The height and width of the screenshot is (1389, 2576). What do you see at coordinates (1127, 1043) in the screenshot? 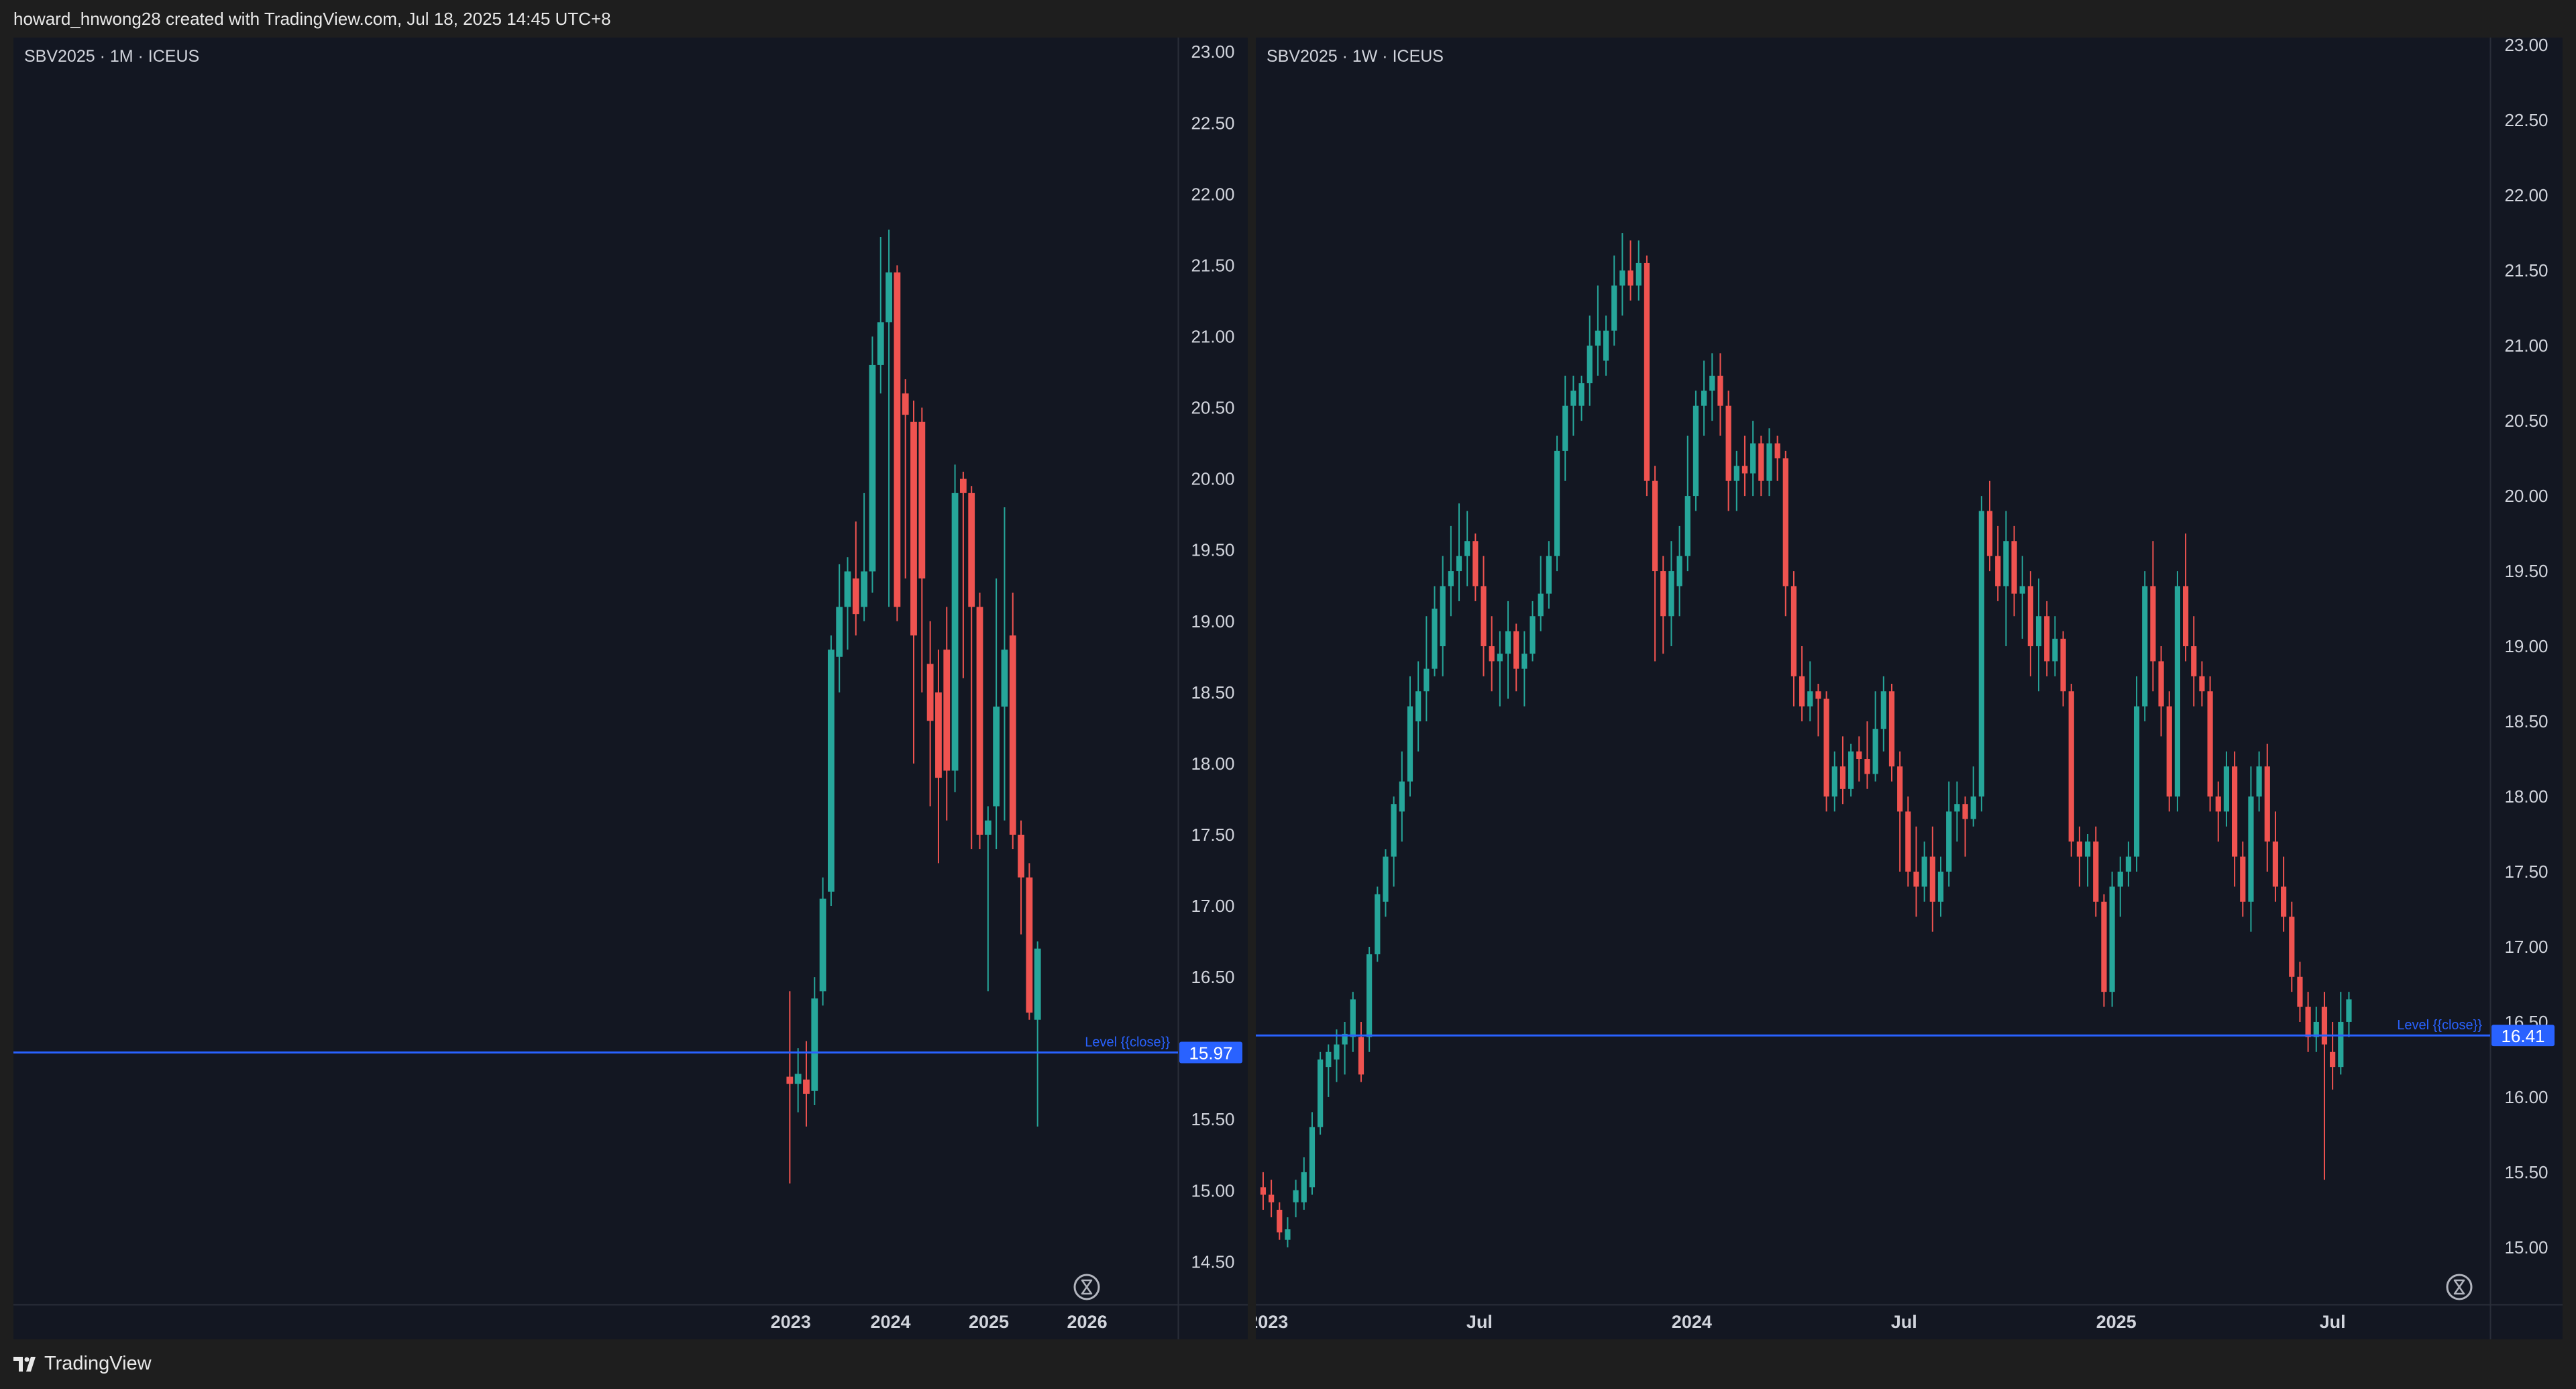
I see `level-line-label: Level {{close}}` at bounding box center [1127, 1043].